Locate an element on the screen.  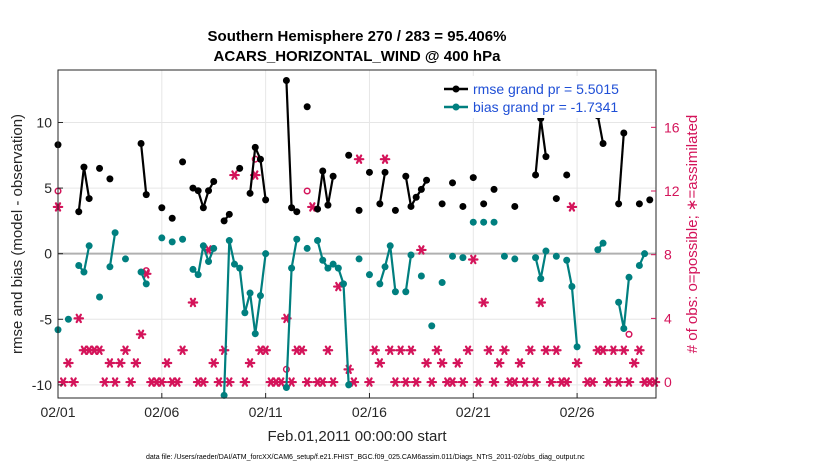
y-tick-label-left: 0 is located at coordinates (48, 254).